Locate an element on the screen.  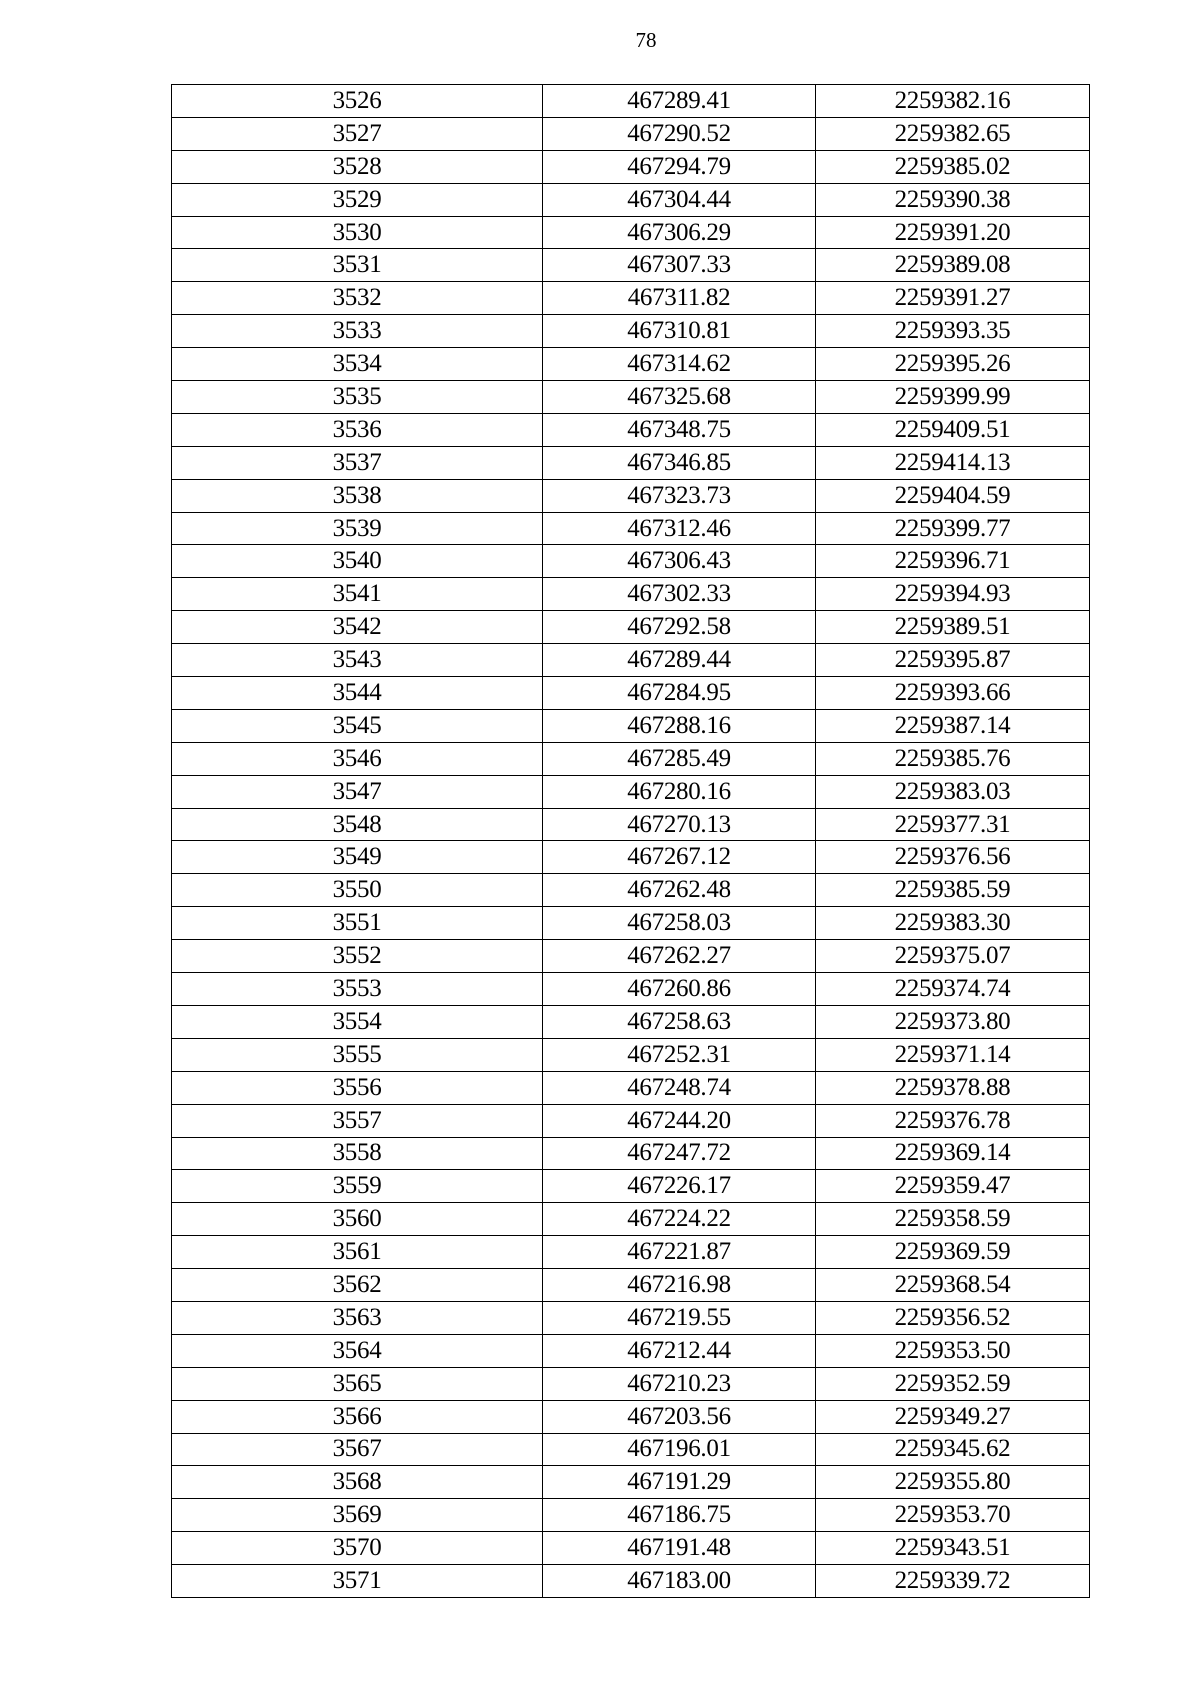
table-row: 3563 467219.55 2259356.52 is located at coordinates (630, 1317).